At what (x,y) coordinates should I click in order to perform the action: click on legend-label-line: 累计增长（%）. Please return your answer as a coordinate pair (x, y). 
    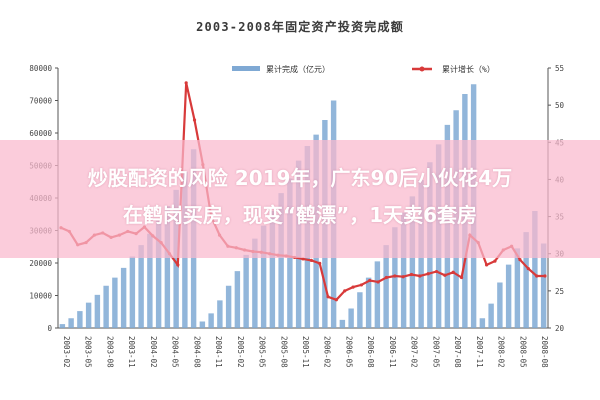
    Looking at the image, I should click on (468, 69).